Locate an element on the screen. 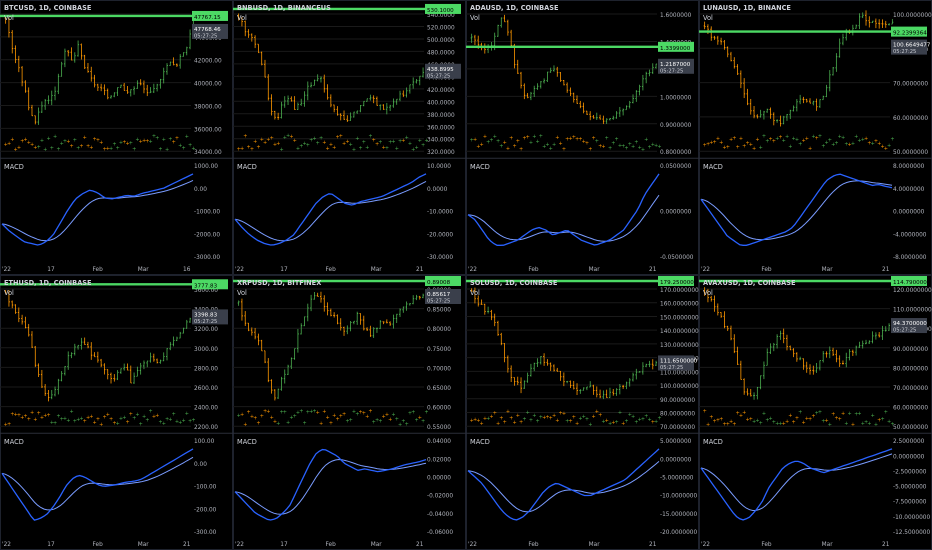  volume-label: Vol is located at coordinates (242, 18).